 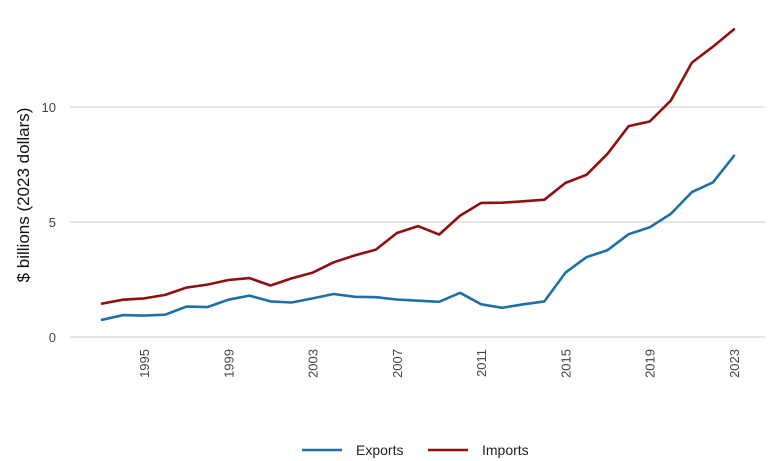 What do you see at coordinates (52, 222) in the screenshot?
I see `y-tick-label: 5` at bounding box center [52, 222].